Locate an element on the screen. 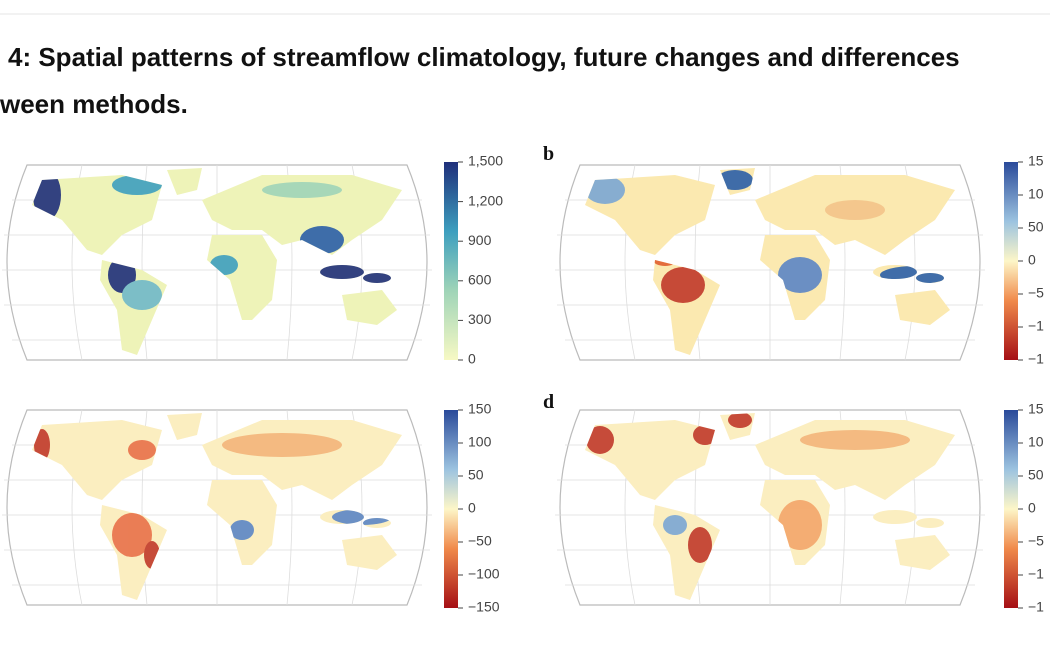 The width and height of the screenshot is (1050, 650). colorbar-tick-label: 100 is located at coordinates (480, 442).